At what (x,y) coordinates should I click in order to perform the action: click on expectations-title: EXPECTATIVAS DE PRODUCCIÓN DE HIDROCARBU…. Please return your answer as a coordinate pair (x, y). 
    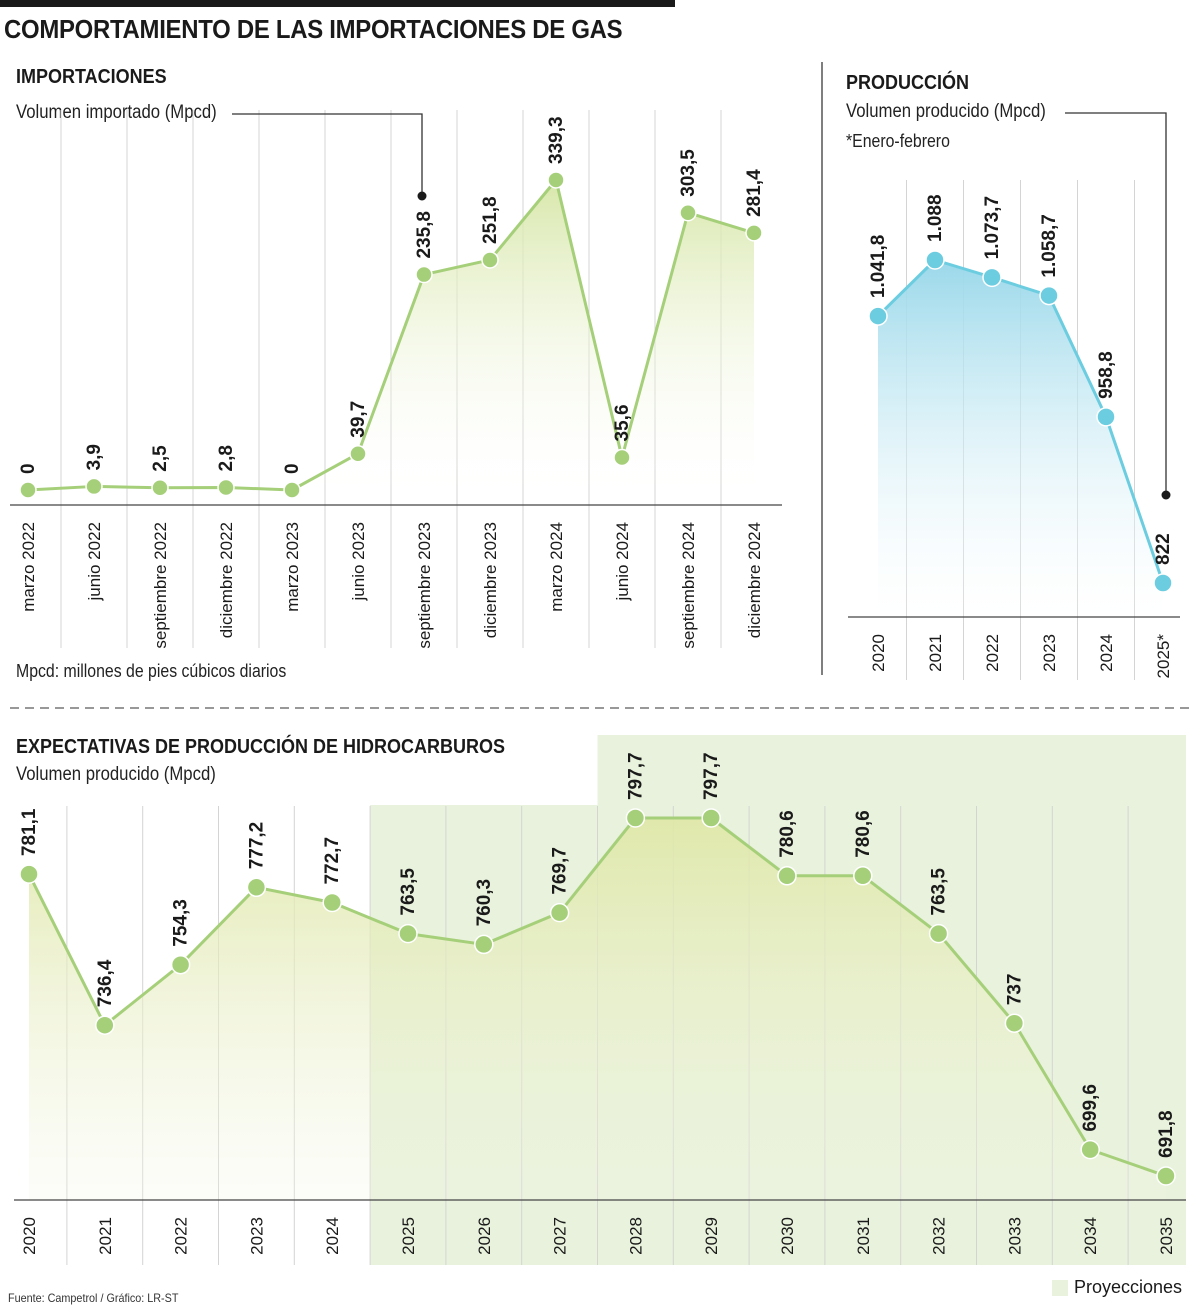
    Looking at the image, I should click on (261, 747).